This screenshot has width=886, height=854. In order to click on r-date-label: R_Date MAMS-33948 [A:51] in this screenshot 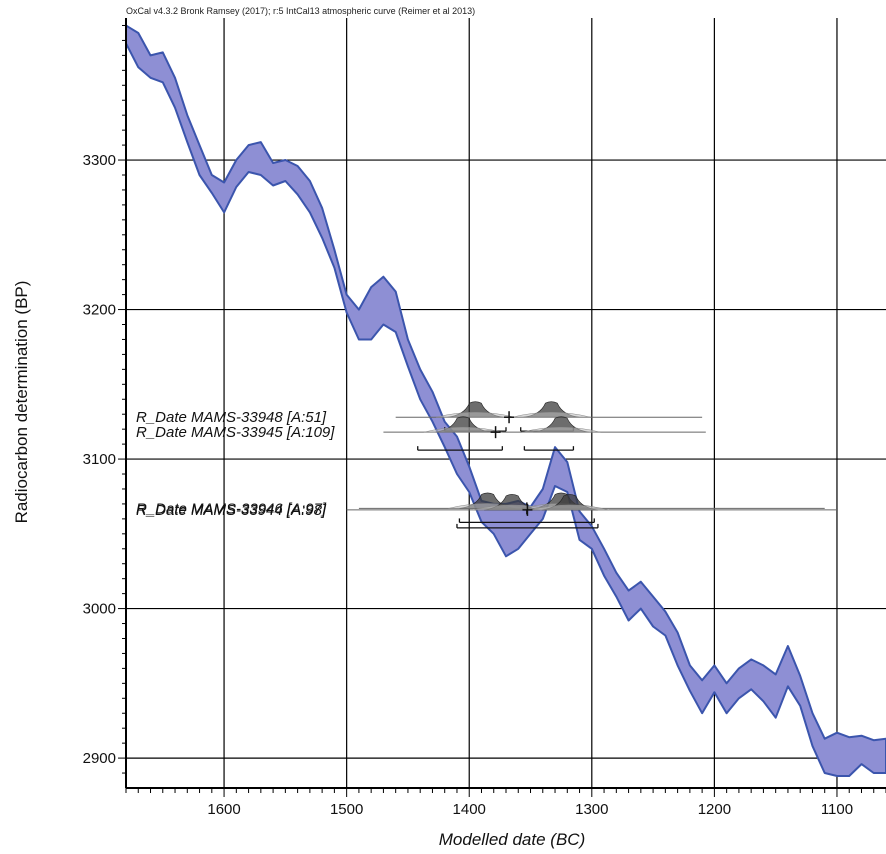, I will do `click(231, 417)`.